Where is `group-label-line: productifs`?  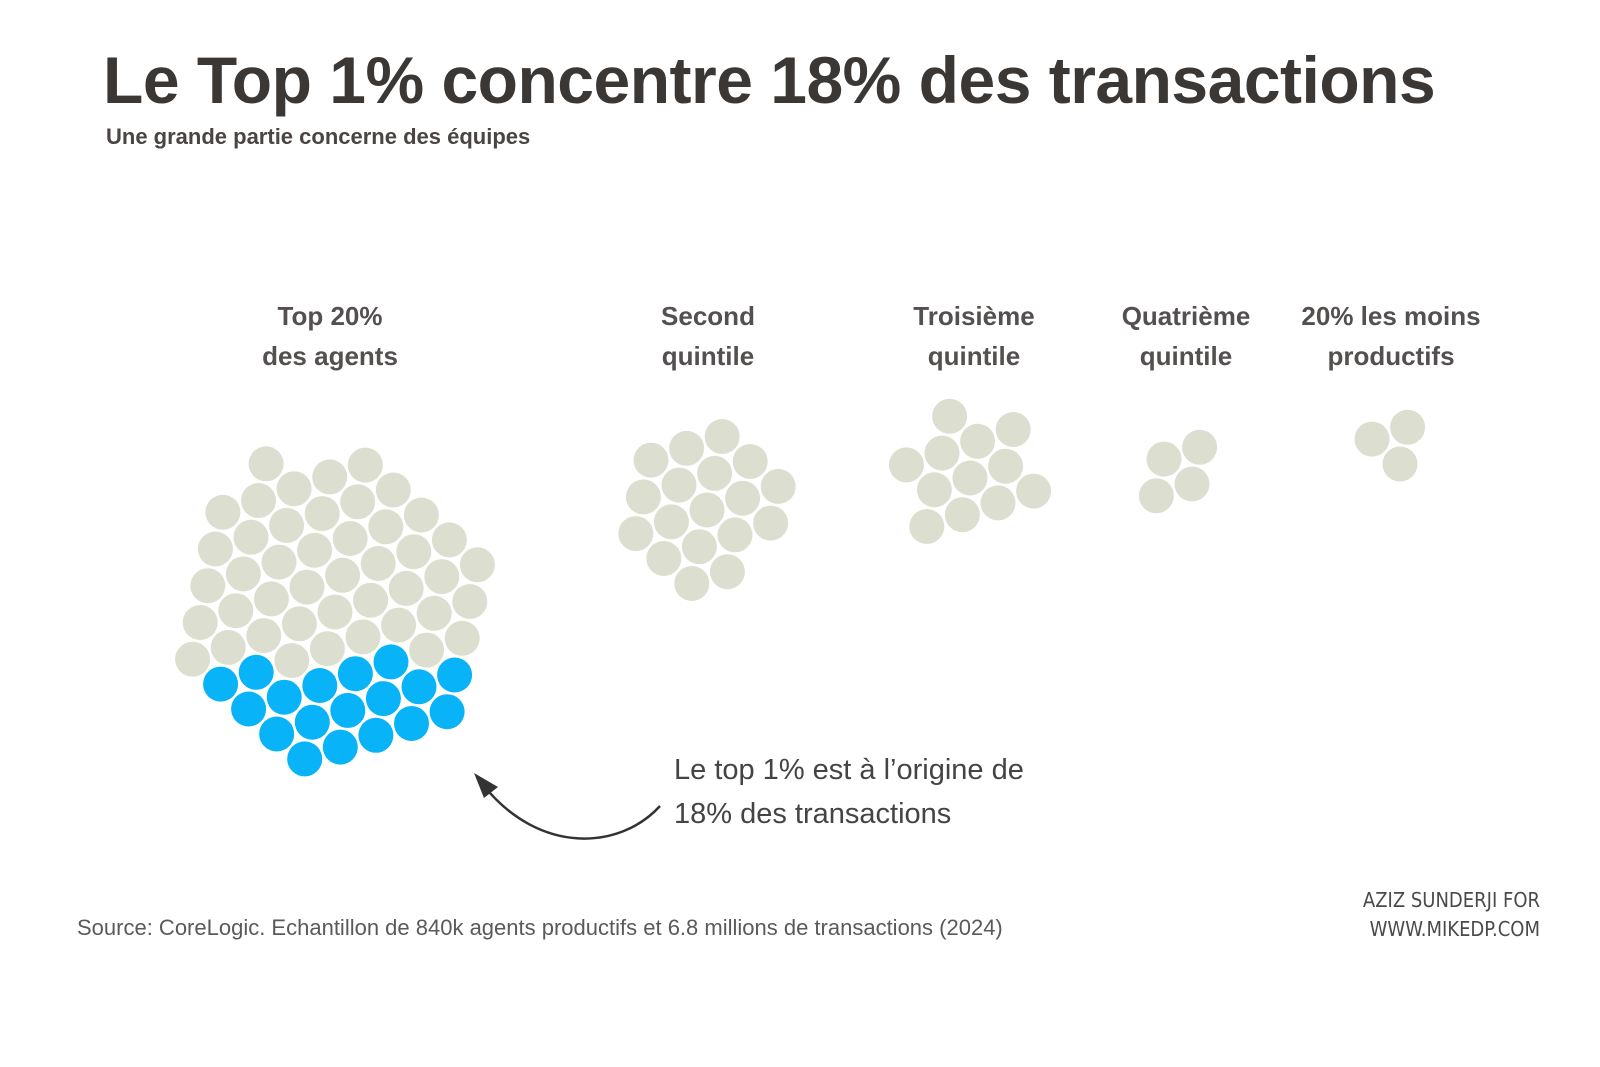
group-label-line: productifs is located at coordinates (1391, 356).